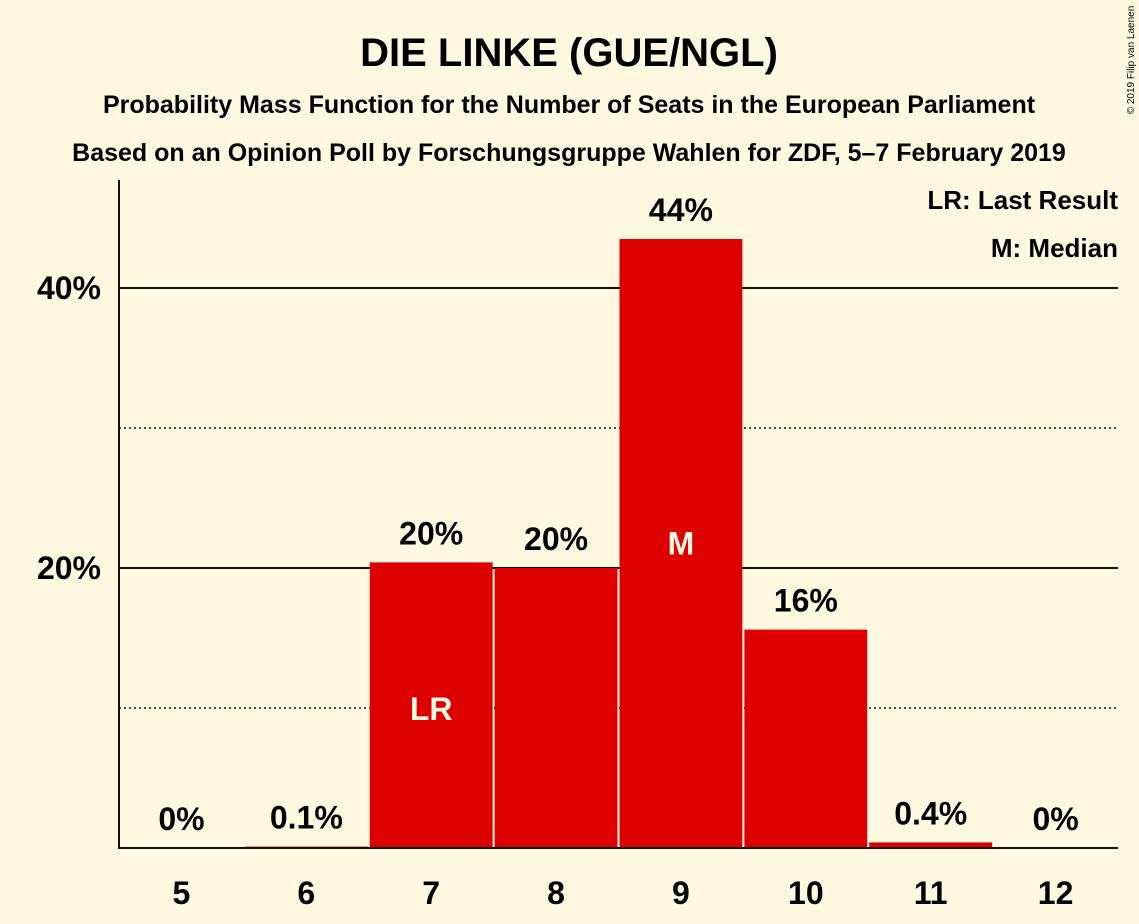  What do you see at coordinates (681, 893) in the screenshot?
I see `x-tick-label: 9` at bounding box center [681, 893].